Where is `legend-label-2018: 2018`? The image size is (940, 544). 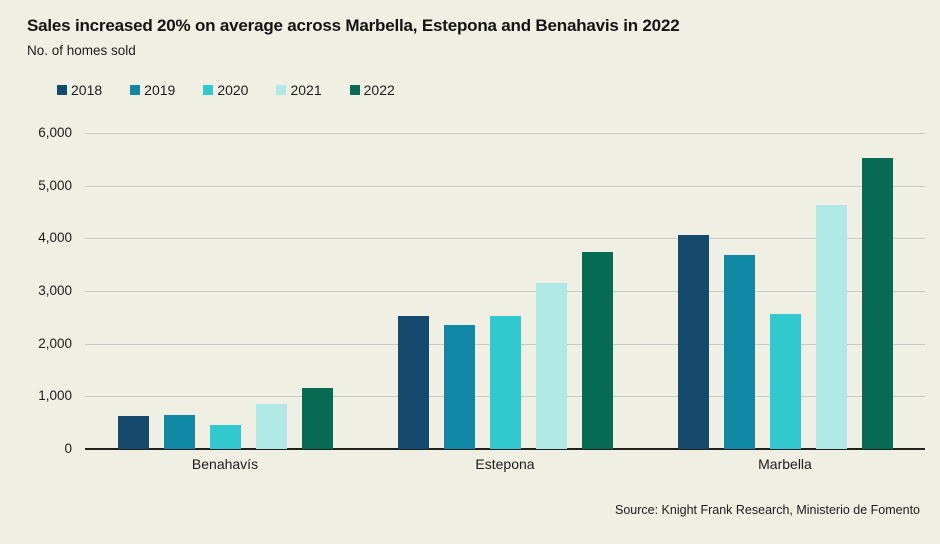 legend-label-2018: 2018 is located at coordinates (87, 90).